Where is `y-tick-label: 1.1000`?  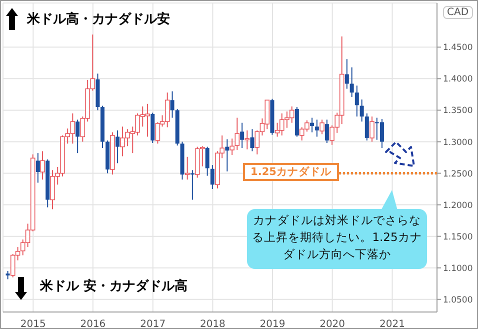 y-tick-label: 1.1000 is located at coordinates (458, 269).